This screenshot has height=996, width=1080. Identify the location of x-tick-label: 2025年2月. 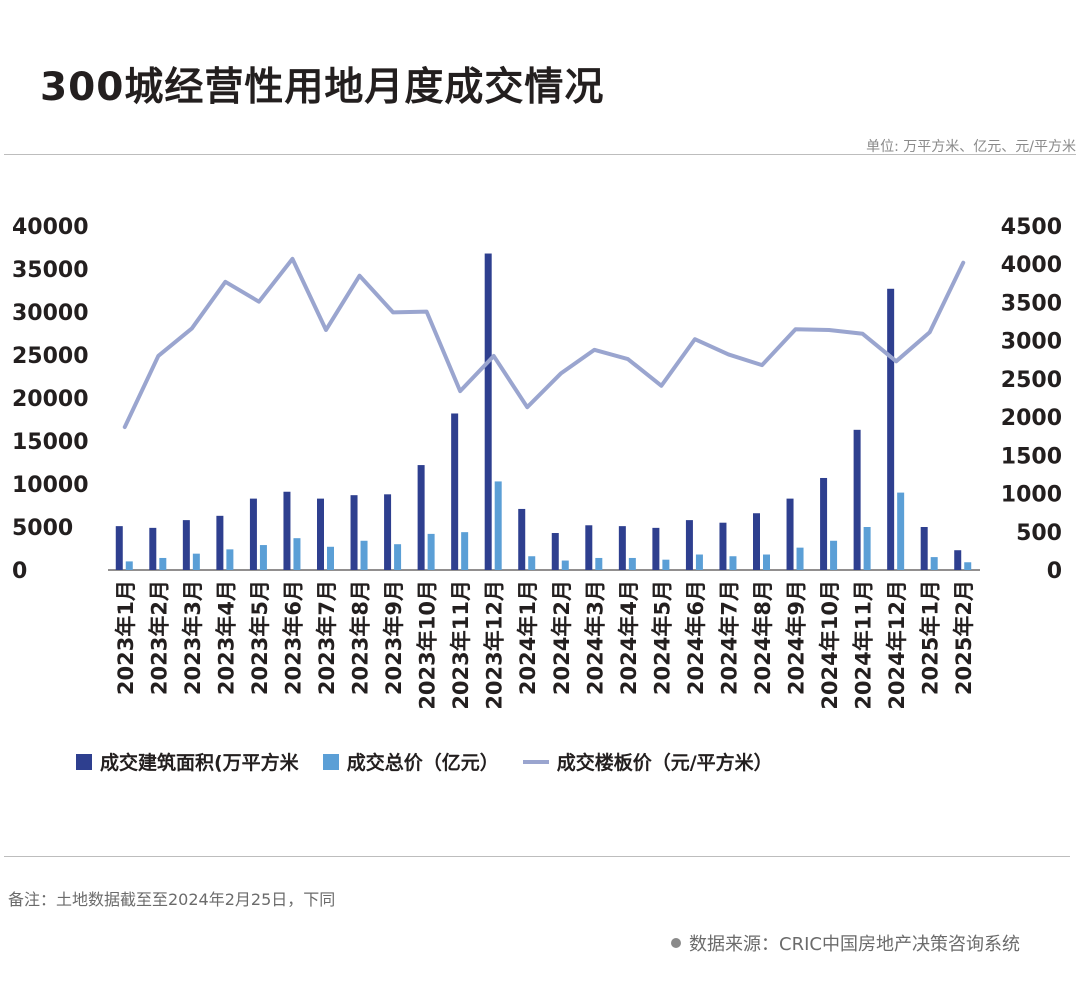
(964, 637).